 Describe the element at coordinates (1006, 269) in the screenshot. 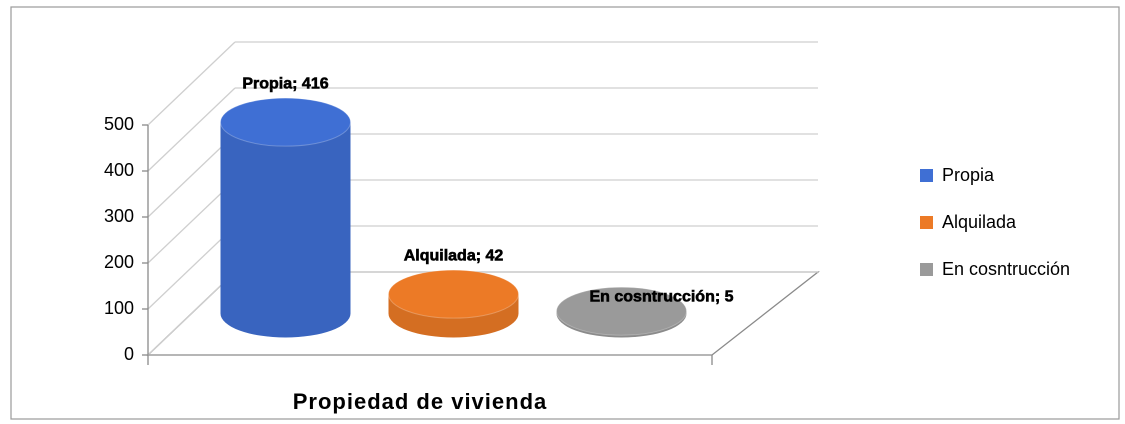

I see `legend-label: En cosntrucción` at that location.